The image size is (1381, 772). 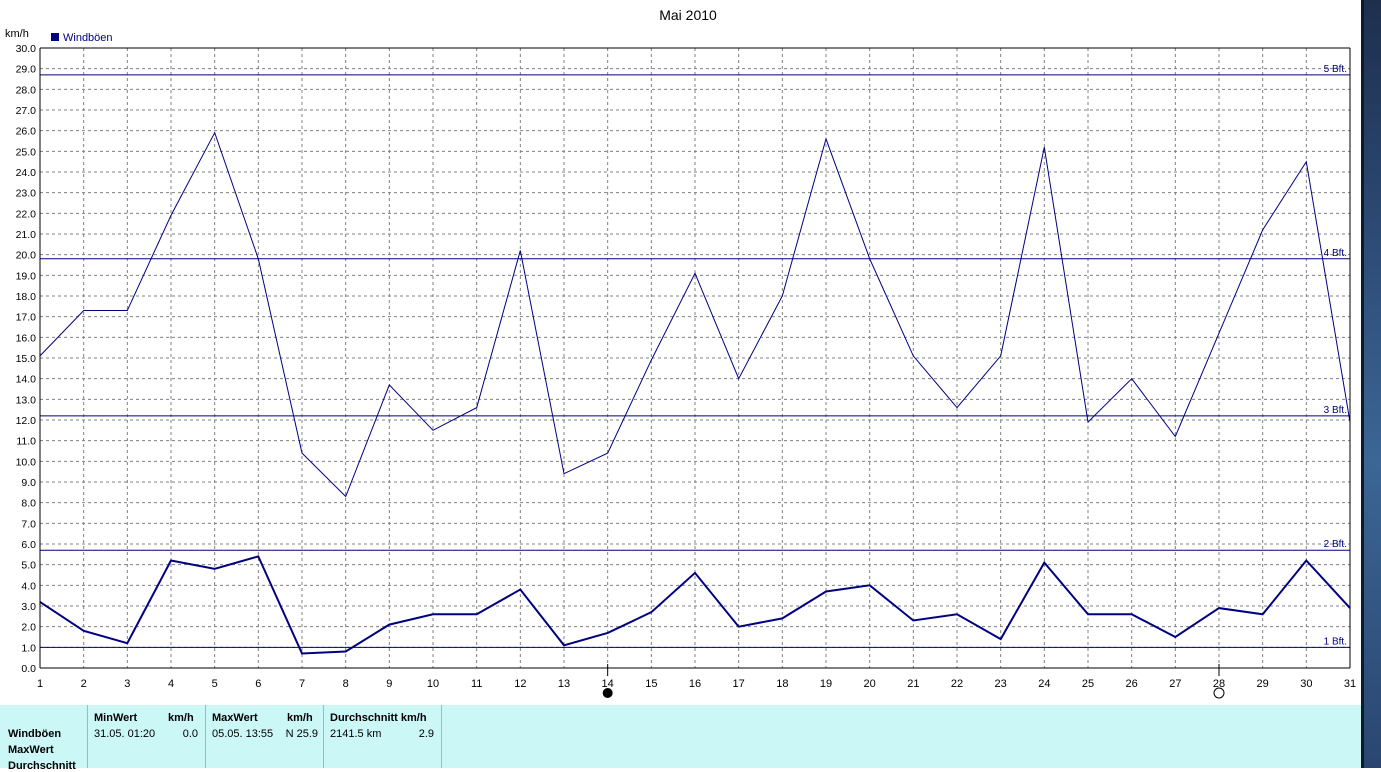 I want to click on x-tick-label: 22, so click(x=957, y=684).